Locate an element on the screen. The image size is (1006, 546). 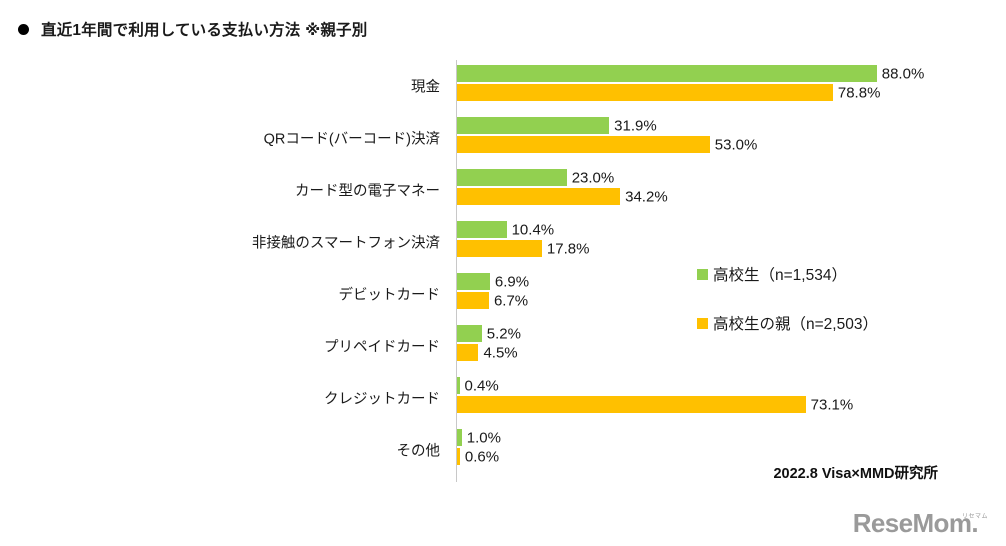
bar-value-label: 17.8% is located at coordinates (568, 248).